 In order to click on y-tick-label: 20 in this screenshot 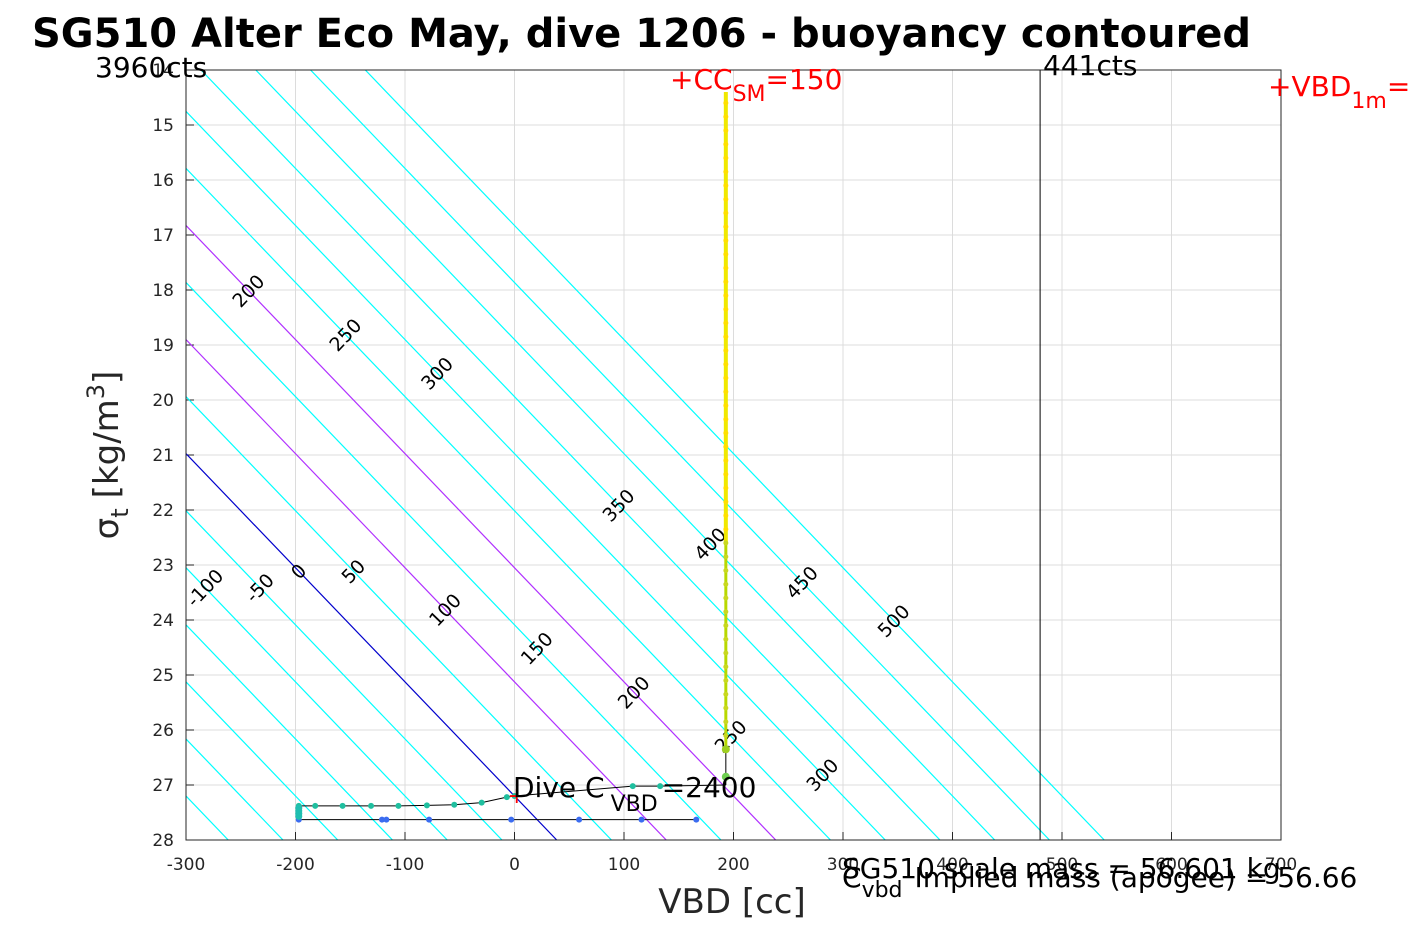, I will do `click(163, 401)`.